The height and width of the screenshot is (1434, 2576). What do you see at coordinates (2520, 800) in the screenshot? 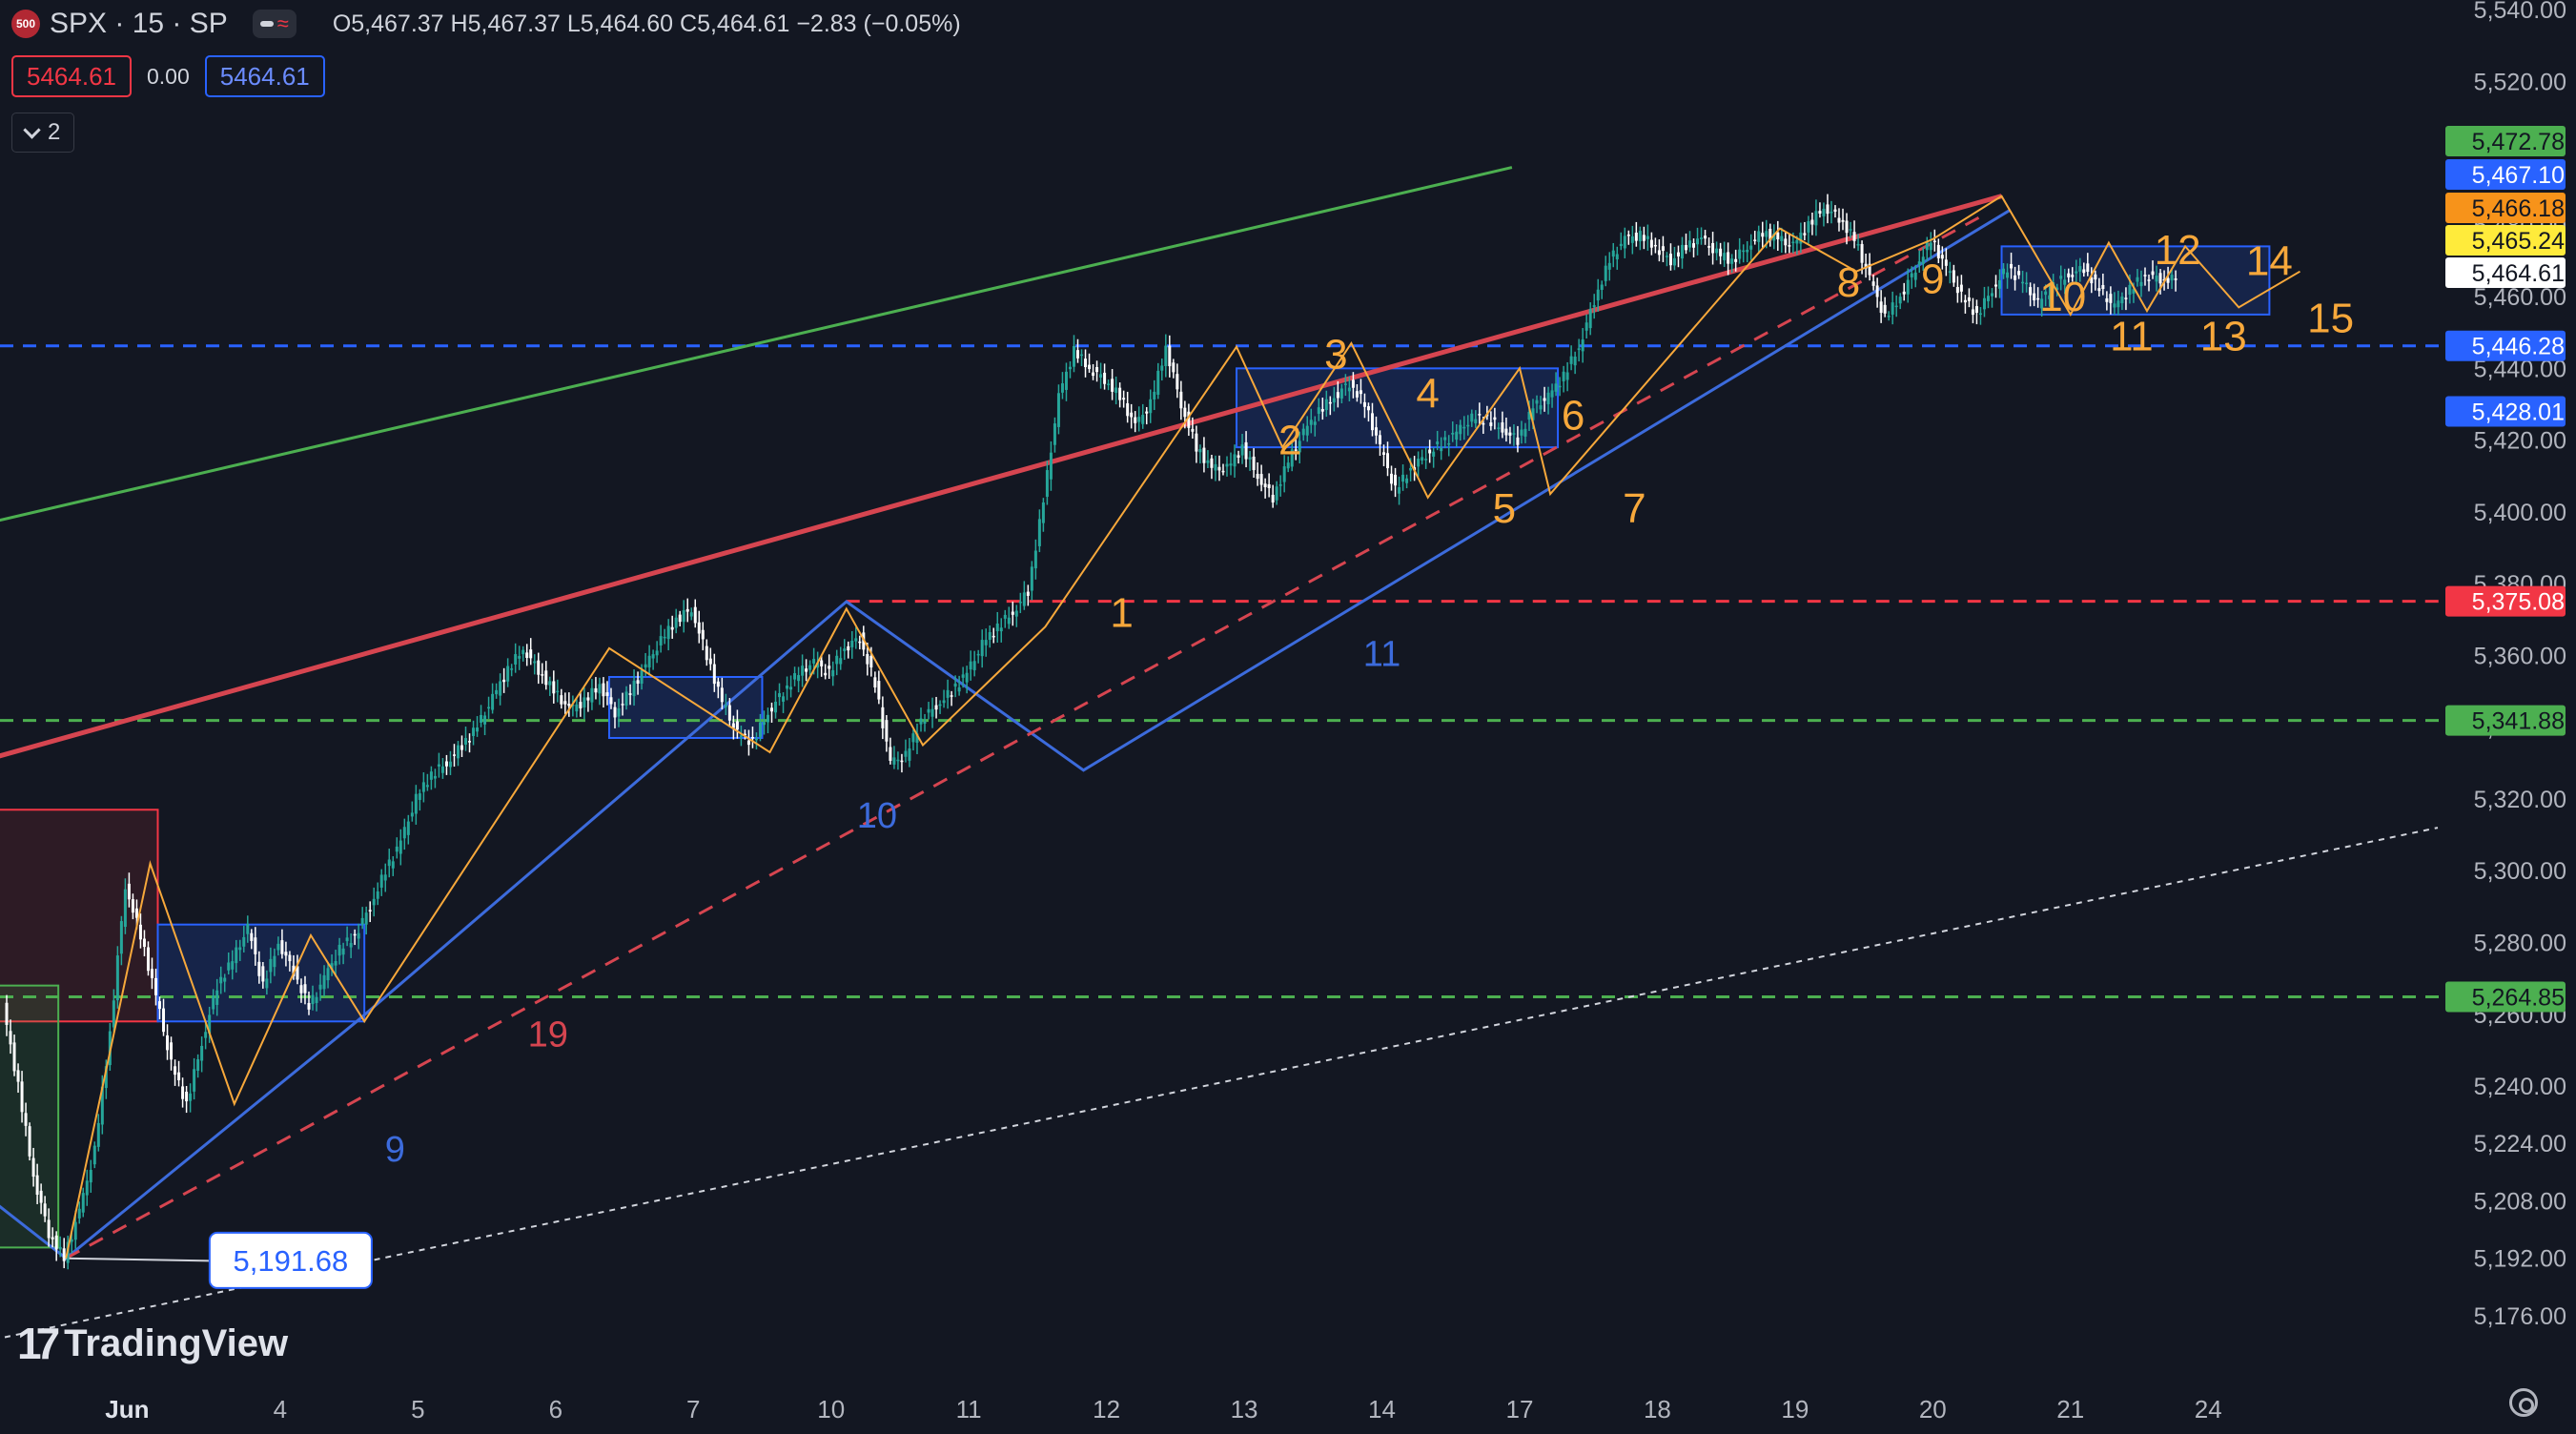
I see `y-tick-label: 5,320.00` at bounding box center [2520, 800].